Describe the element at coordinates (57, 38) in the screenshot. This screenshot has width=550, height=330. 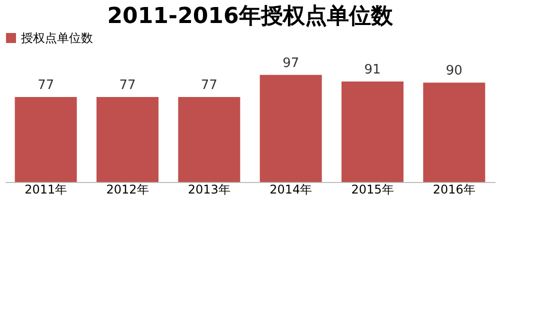
I see `legend-label: 授权点单位数` at that location.